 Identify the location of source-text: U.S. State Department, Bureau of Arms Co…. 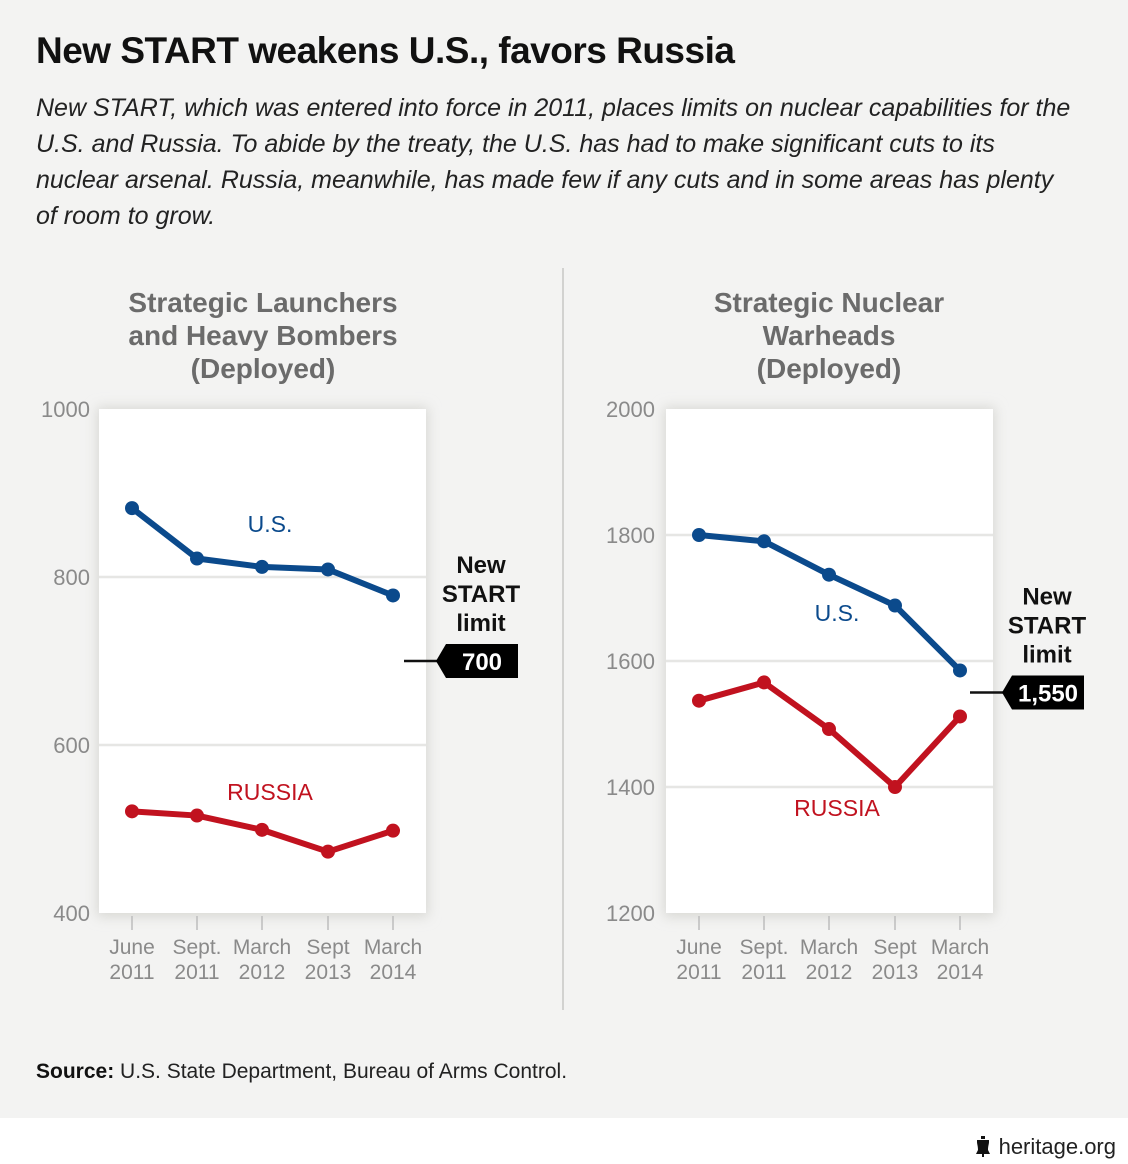
(341, 1071).